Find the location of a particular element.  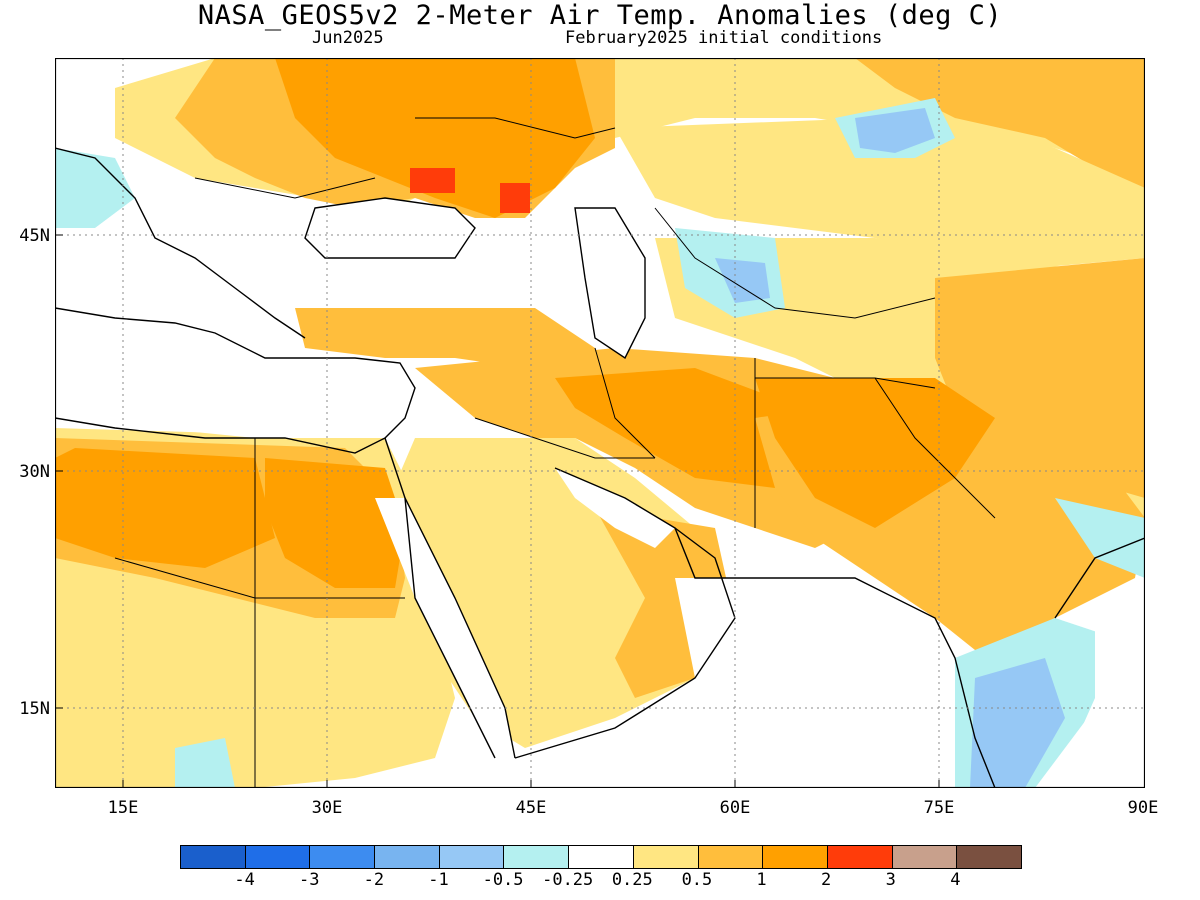

lon-label-15e: 15E is located at coordinates (123, 808).